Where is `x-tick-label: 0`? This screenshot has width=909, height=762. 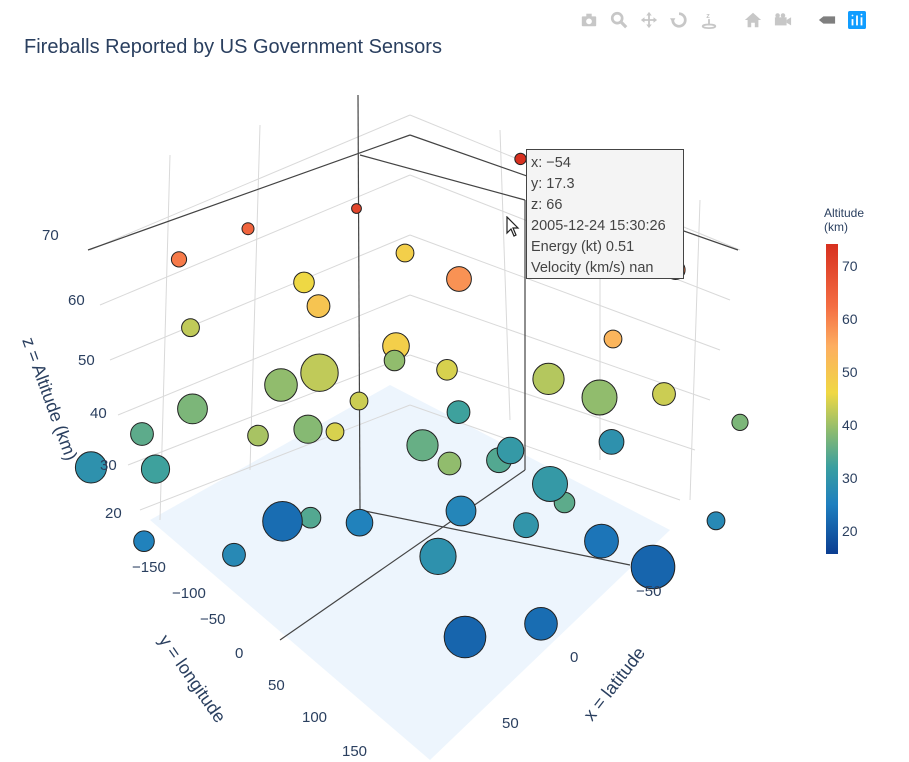
x-tick-label: 0 is located at coordinates (574, 657).